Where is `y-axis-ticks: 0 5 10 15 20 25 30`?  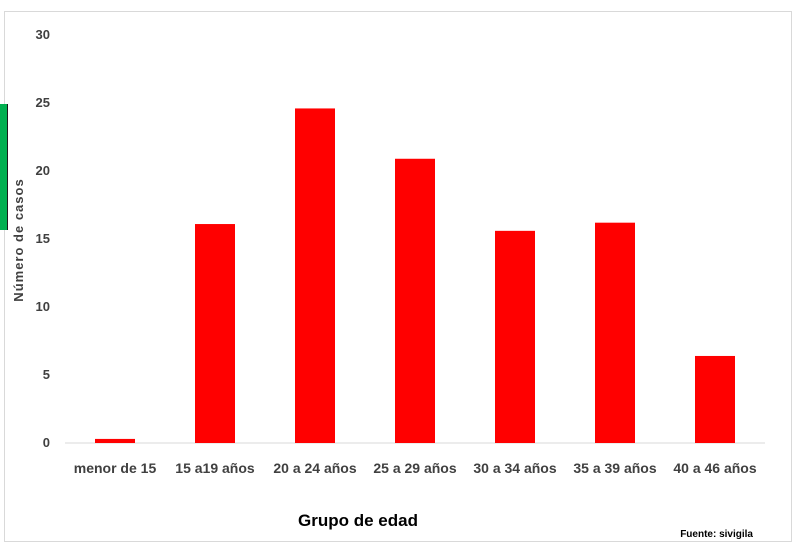 y-axis-ticks: 0 5 10 15 20 25 30 is located at coordinates (43, 238).